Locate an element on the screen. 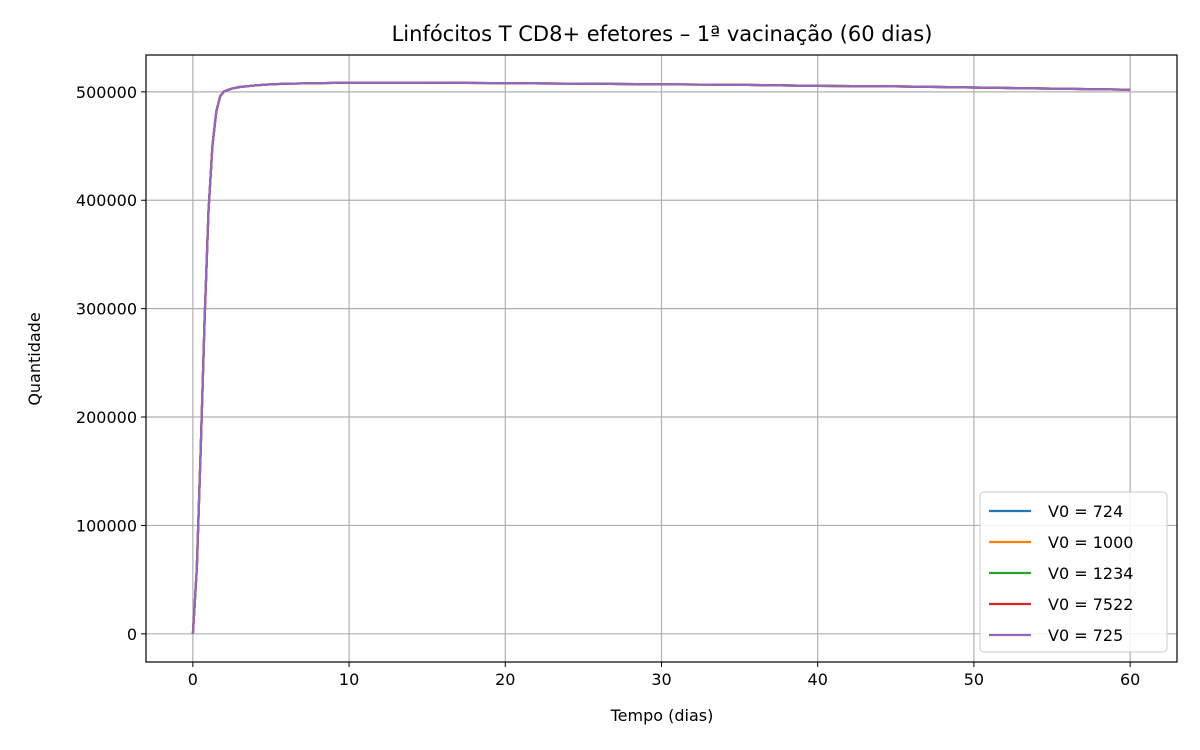 This screenshot has width=1200, height=750. x-tick-label: 60 is located at coordinates (1130, 679).